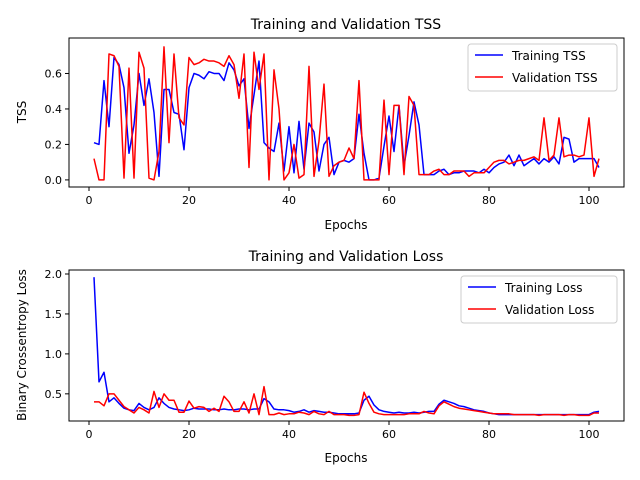  What do you see at coordinates (489, 434) in the screenshot?
I see `loss-xtick-label: 80` at bounding box center [489, 434].